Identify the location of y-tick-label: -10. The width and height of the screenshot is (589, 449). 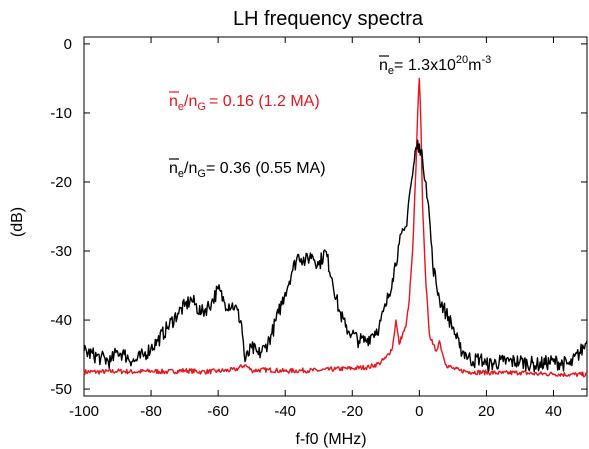
(61, 113).